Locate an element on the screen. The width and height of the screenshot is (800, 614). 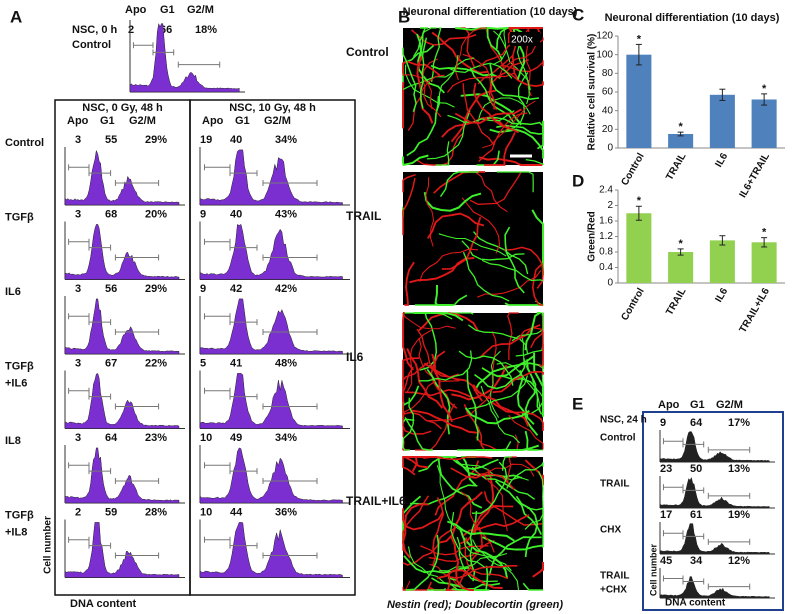
x-tick-label: IL6 is located at coordinates (722, 295).